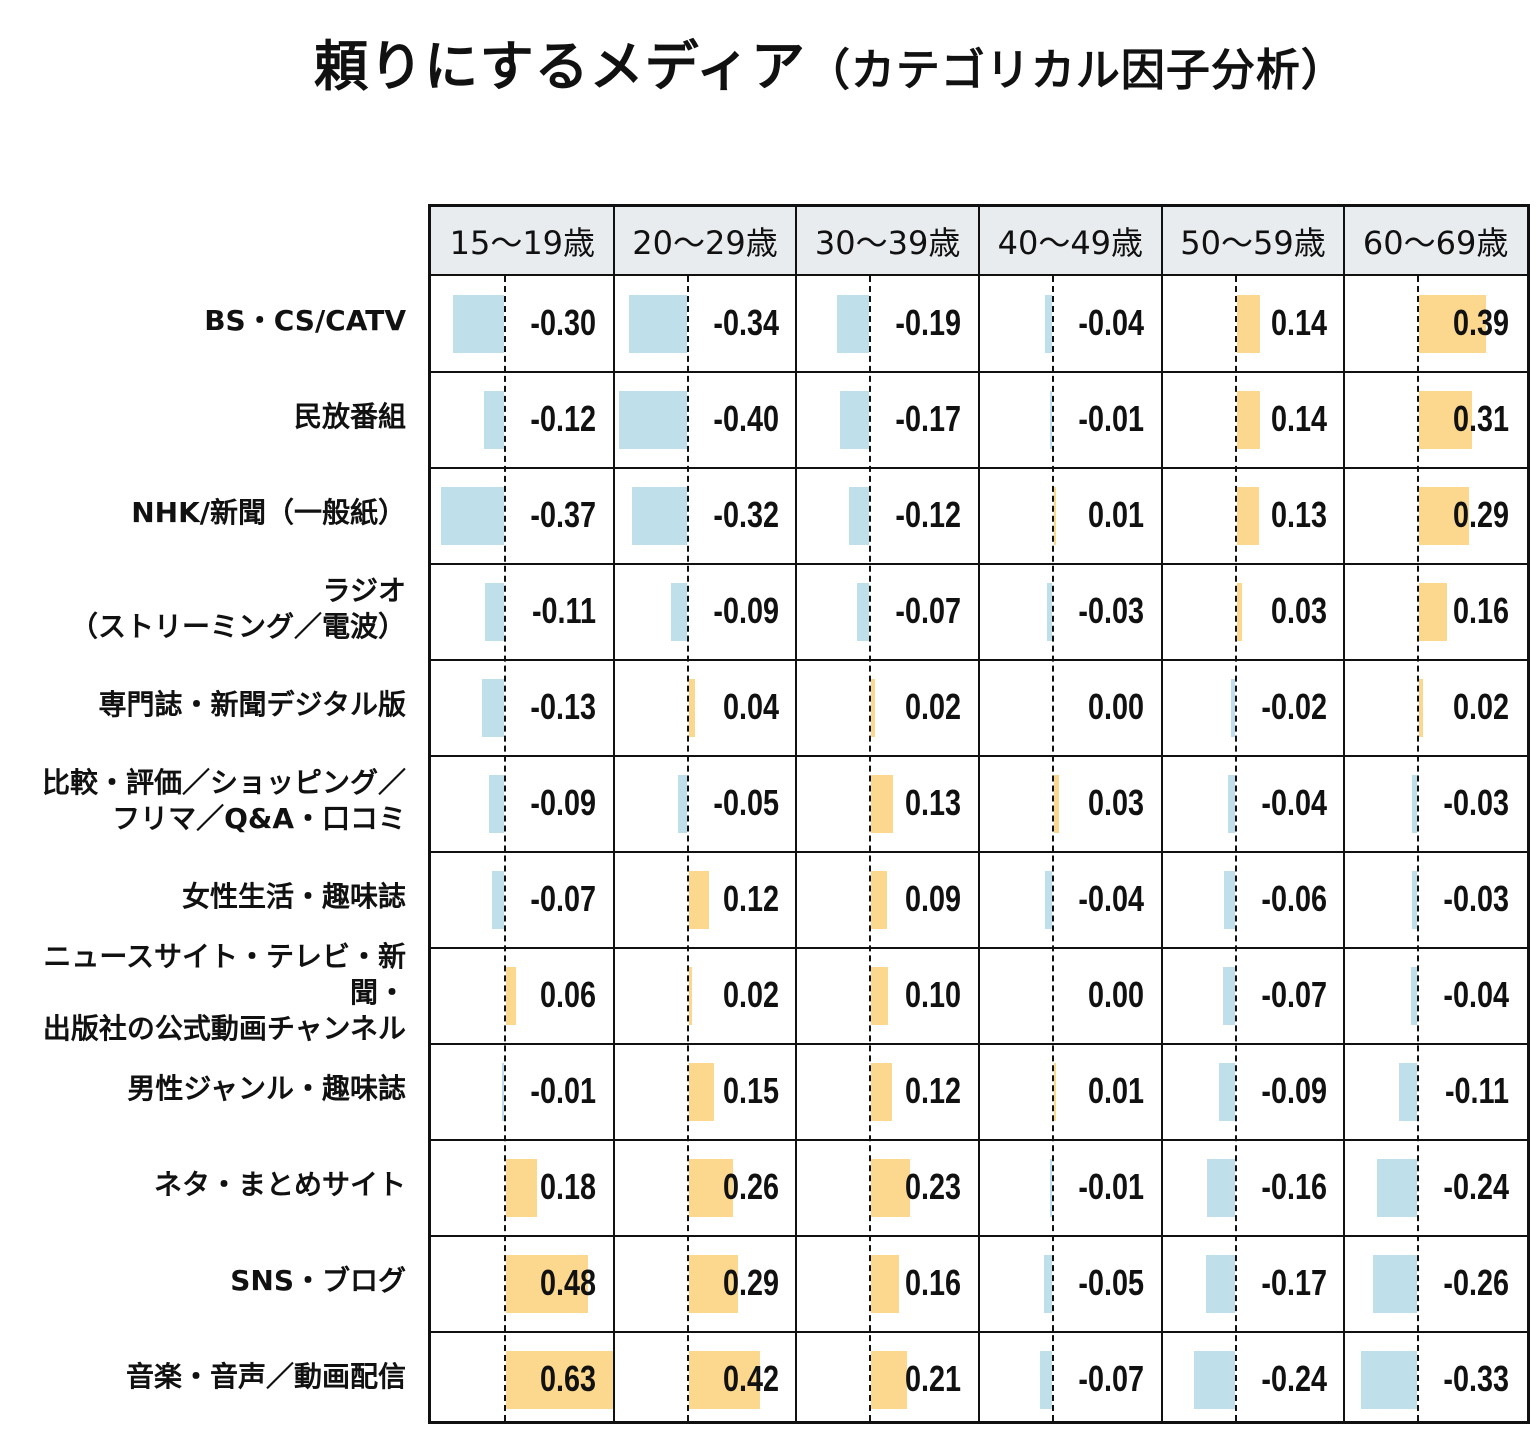 The height and width of the screenshot is (1435, 1540). What do you see at coordinates (560, 66) in the screenshot?
I see `title-main: 頼りにするメディア` at bounding box center [560, 66].